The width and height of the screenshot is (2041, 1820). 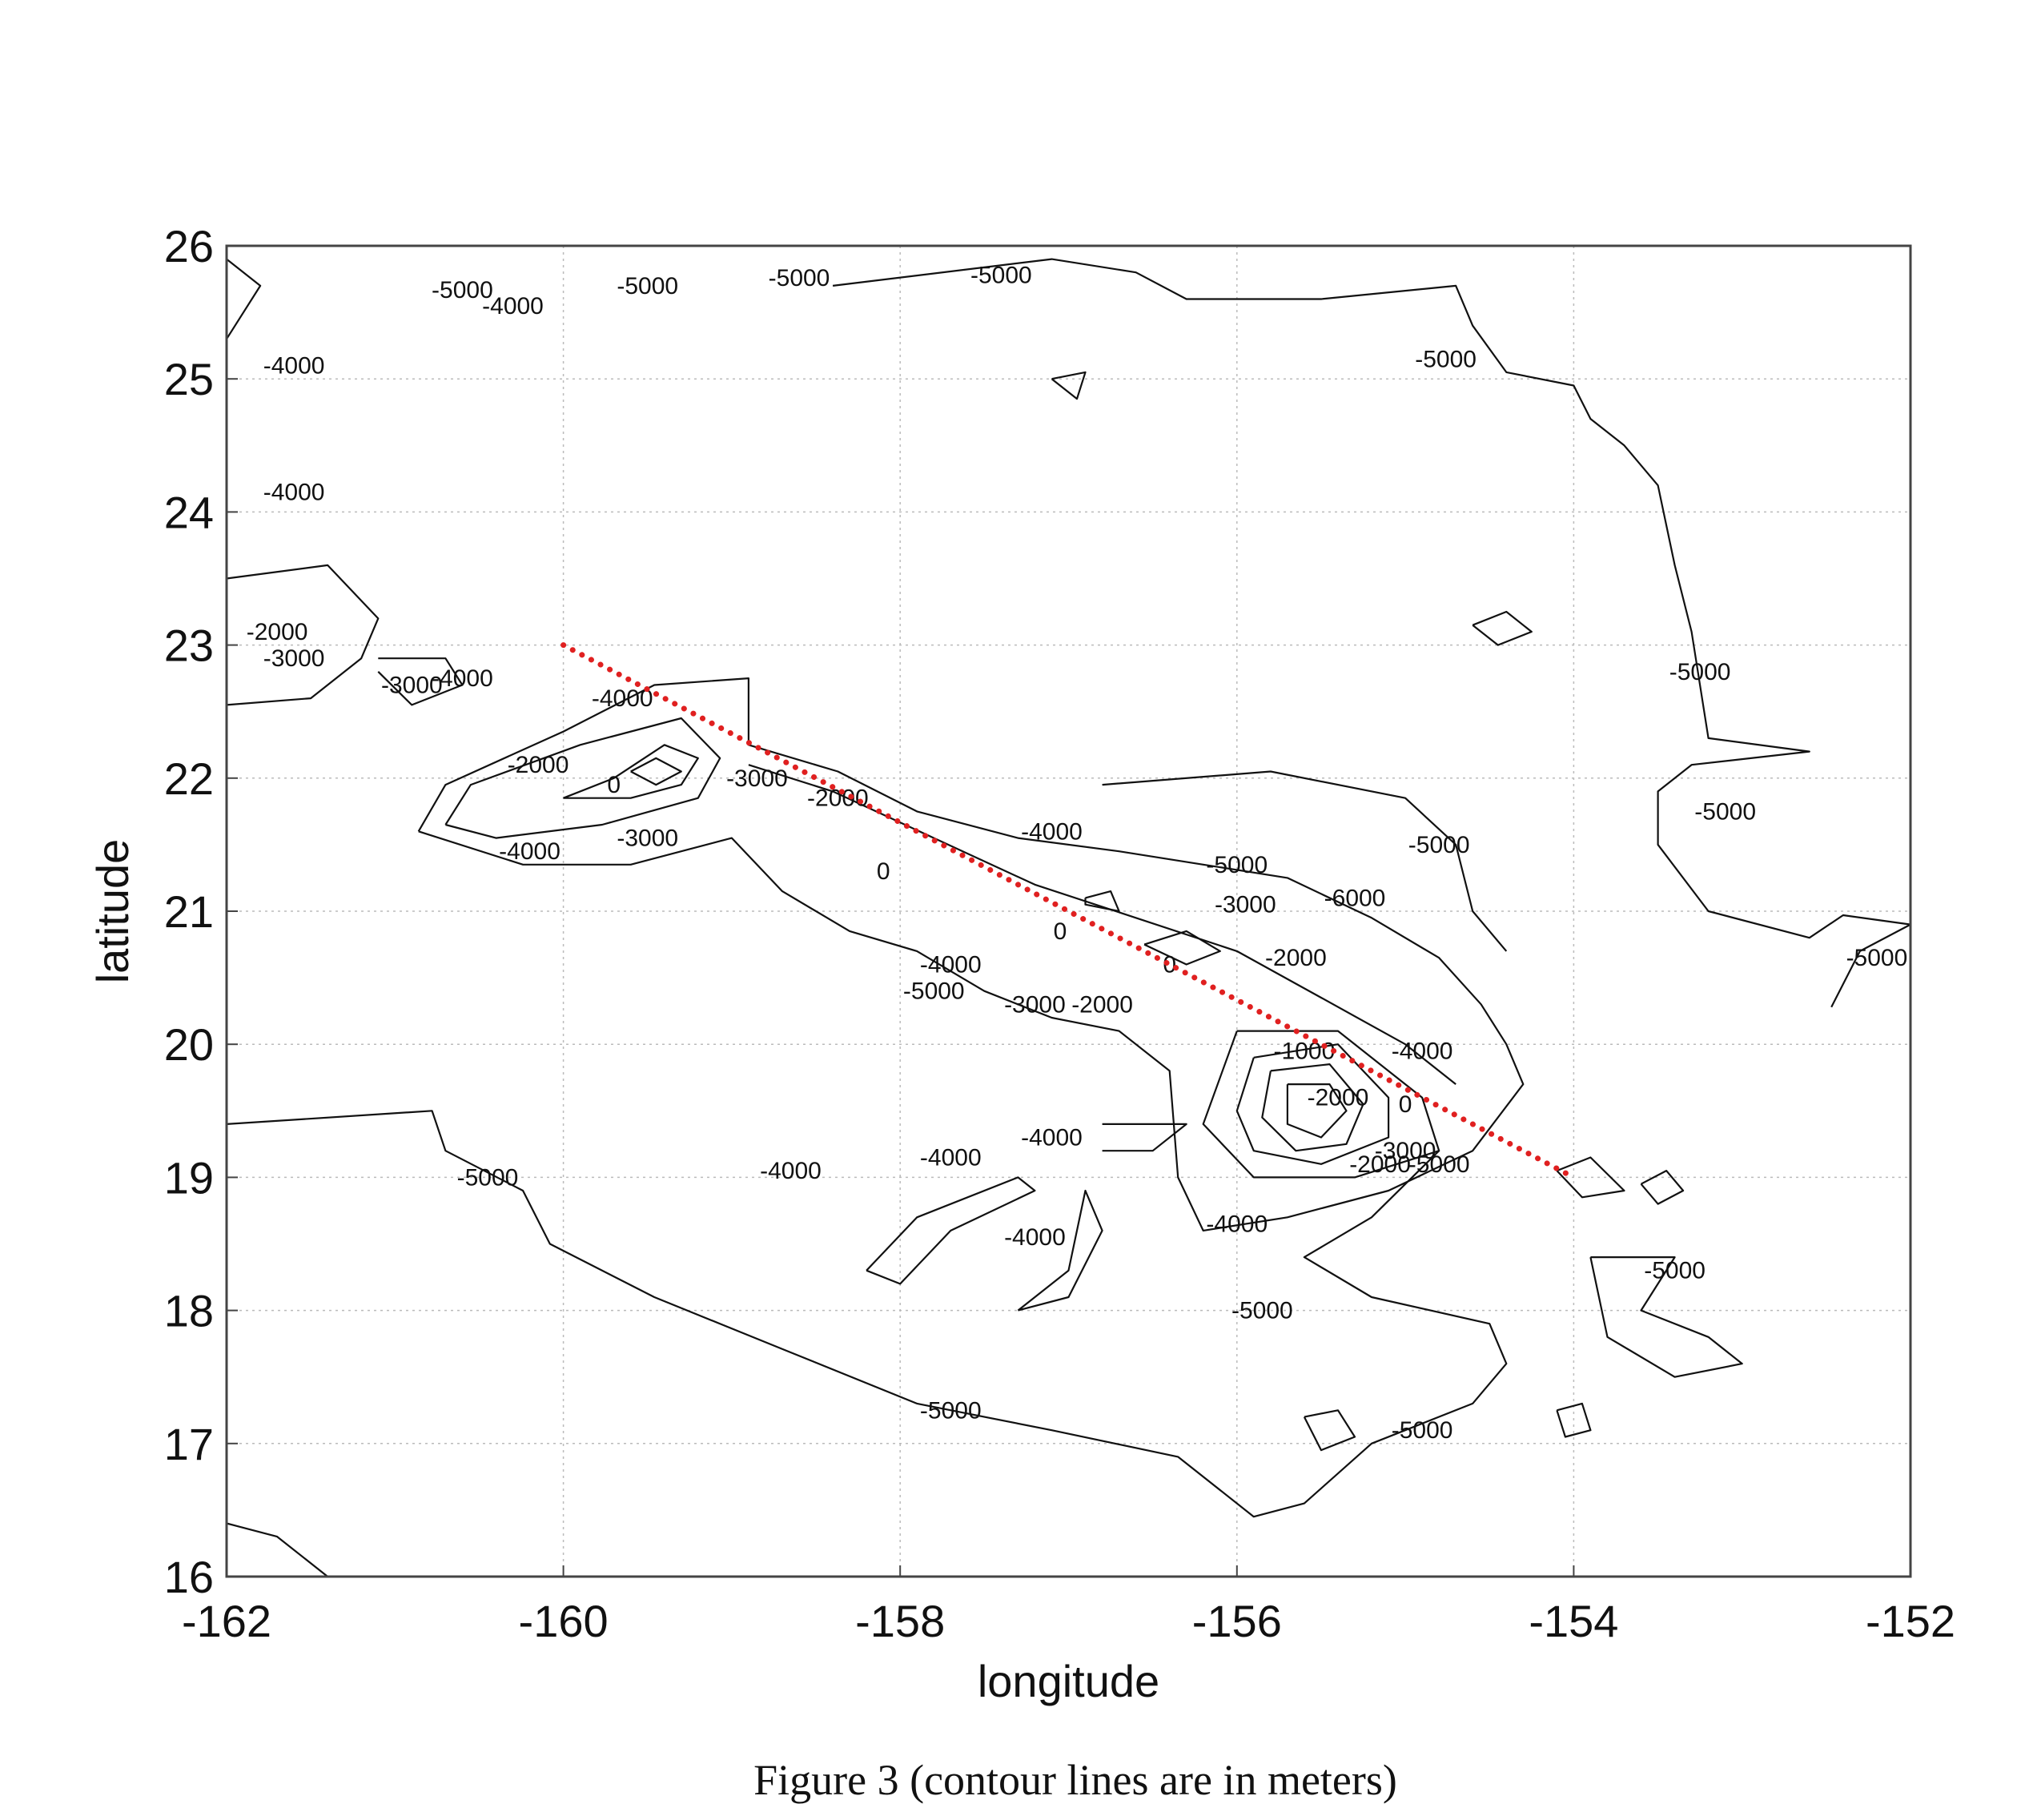 What do you see at coordinates (1910, 1621) in the screenshot?
I see `x-tick-label: -152` at bounding box center [1910, 1621].